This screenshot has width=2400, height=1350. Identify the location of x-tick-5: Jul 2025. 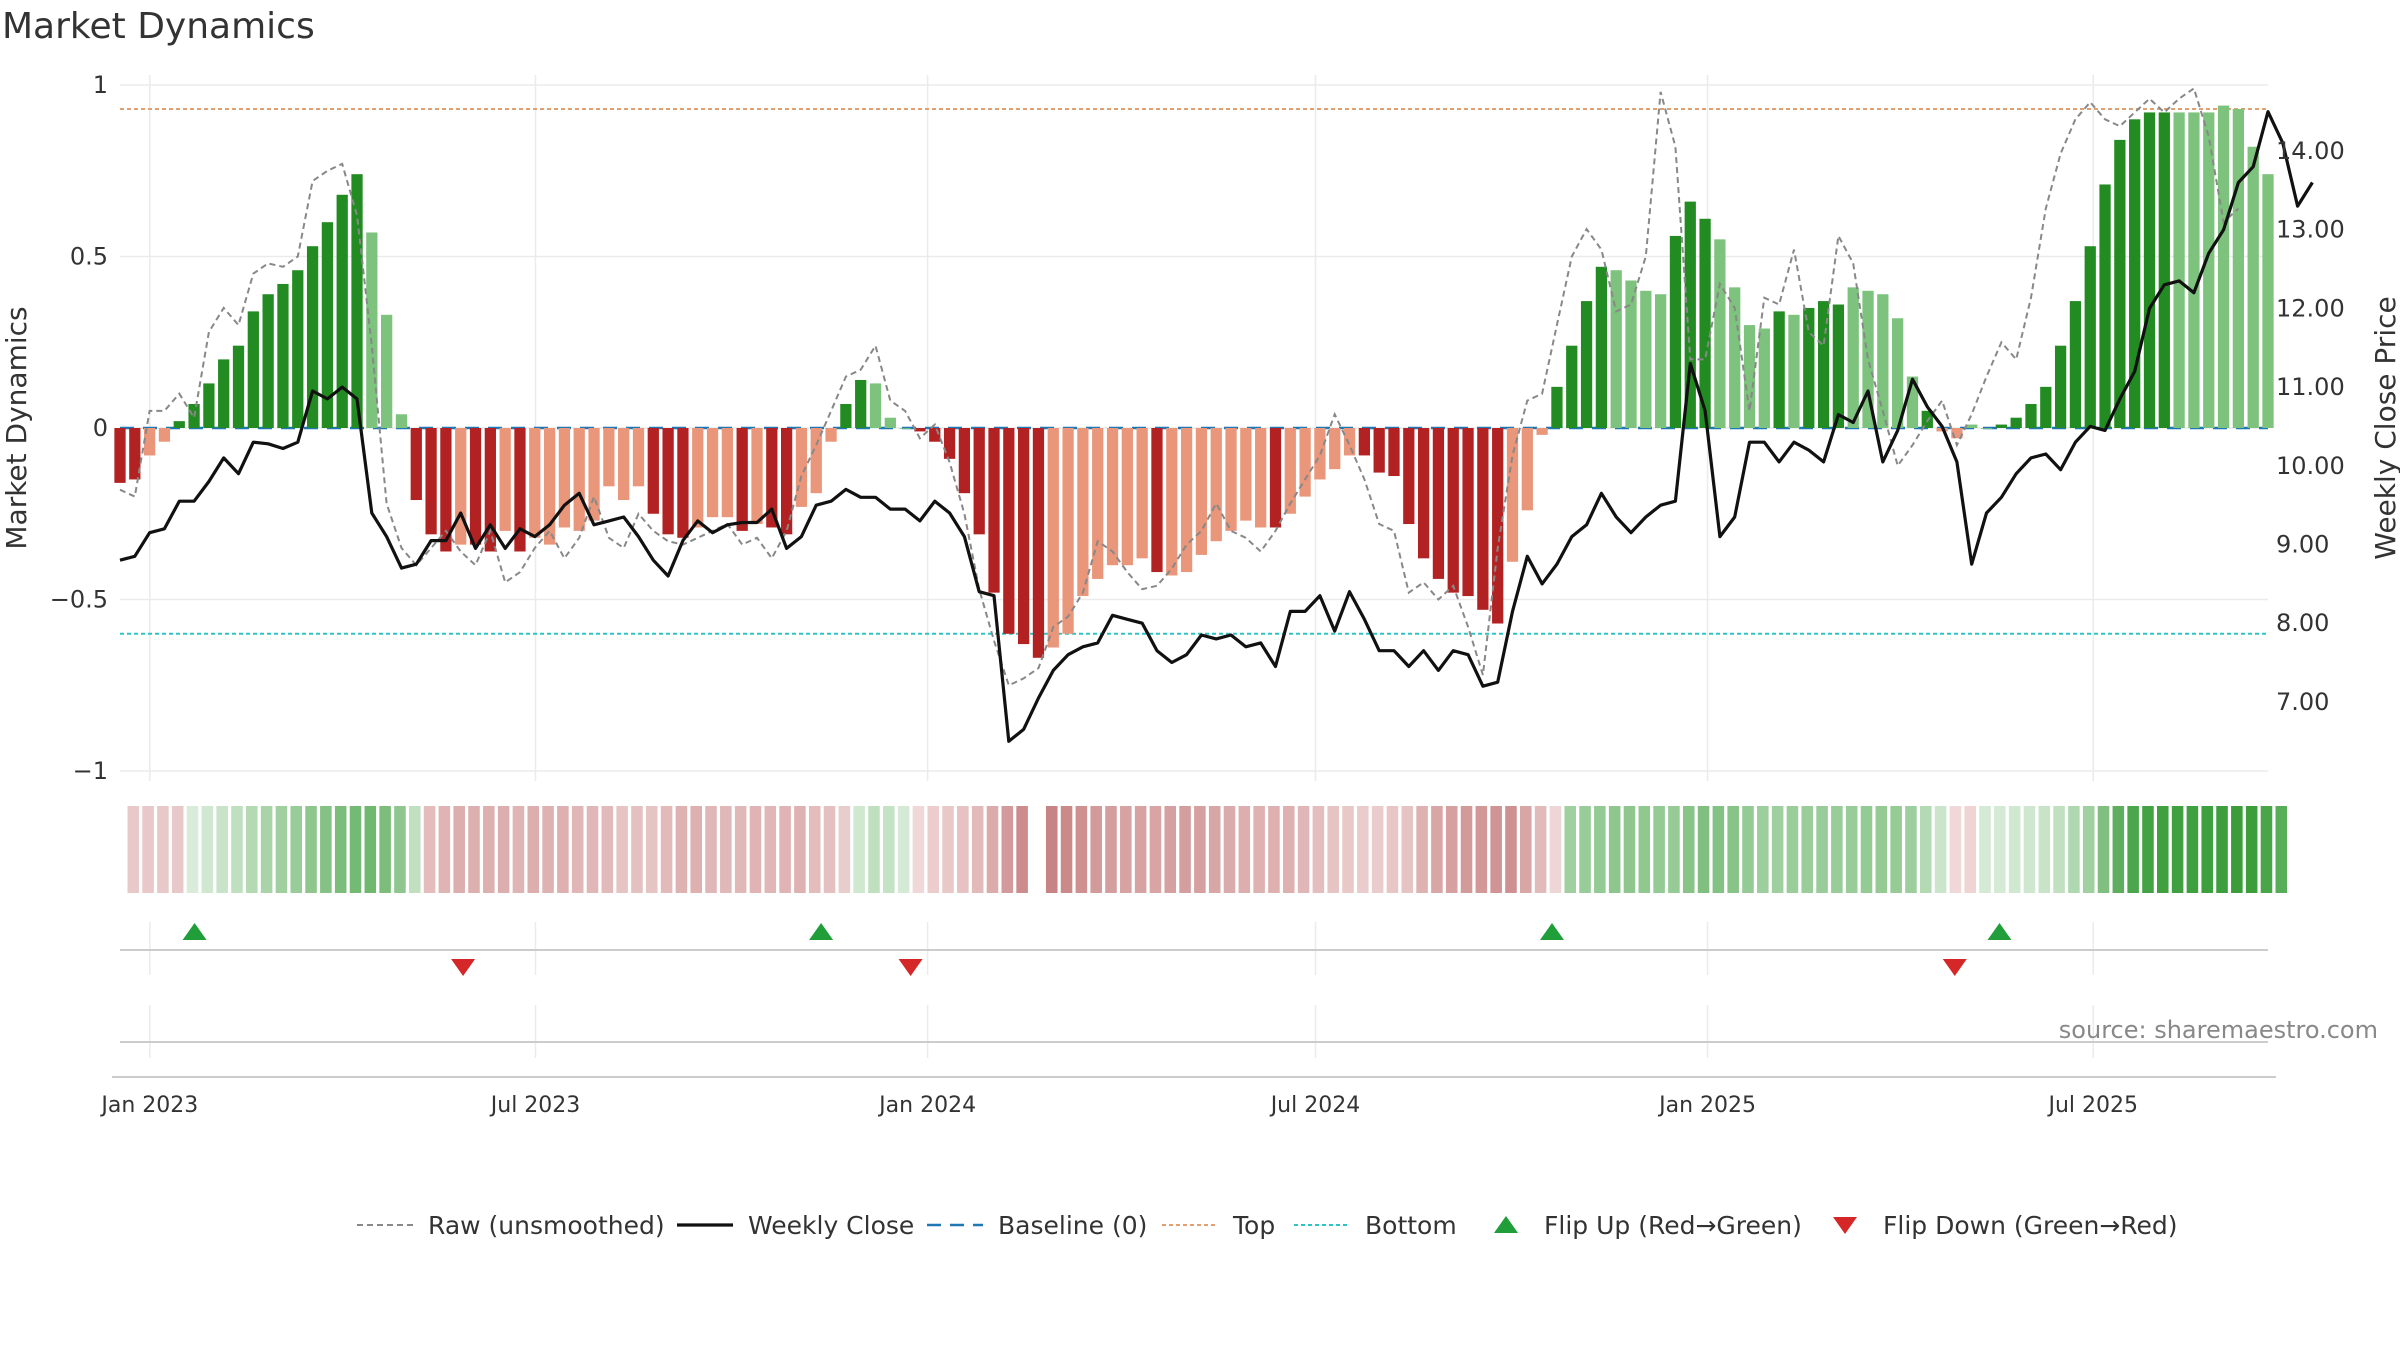
(2092, 1105).